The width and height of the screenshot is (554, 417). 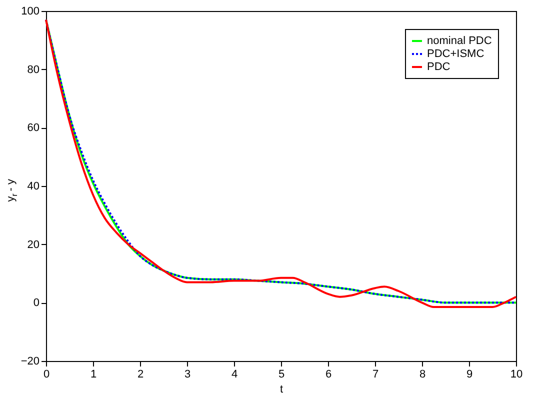 I want to click on y-tick-label: 100, so click(x=30, y=12).